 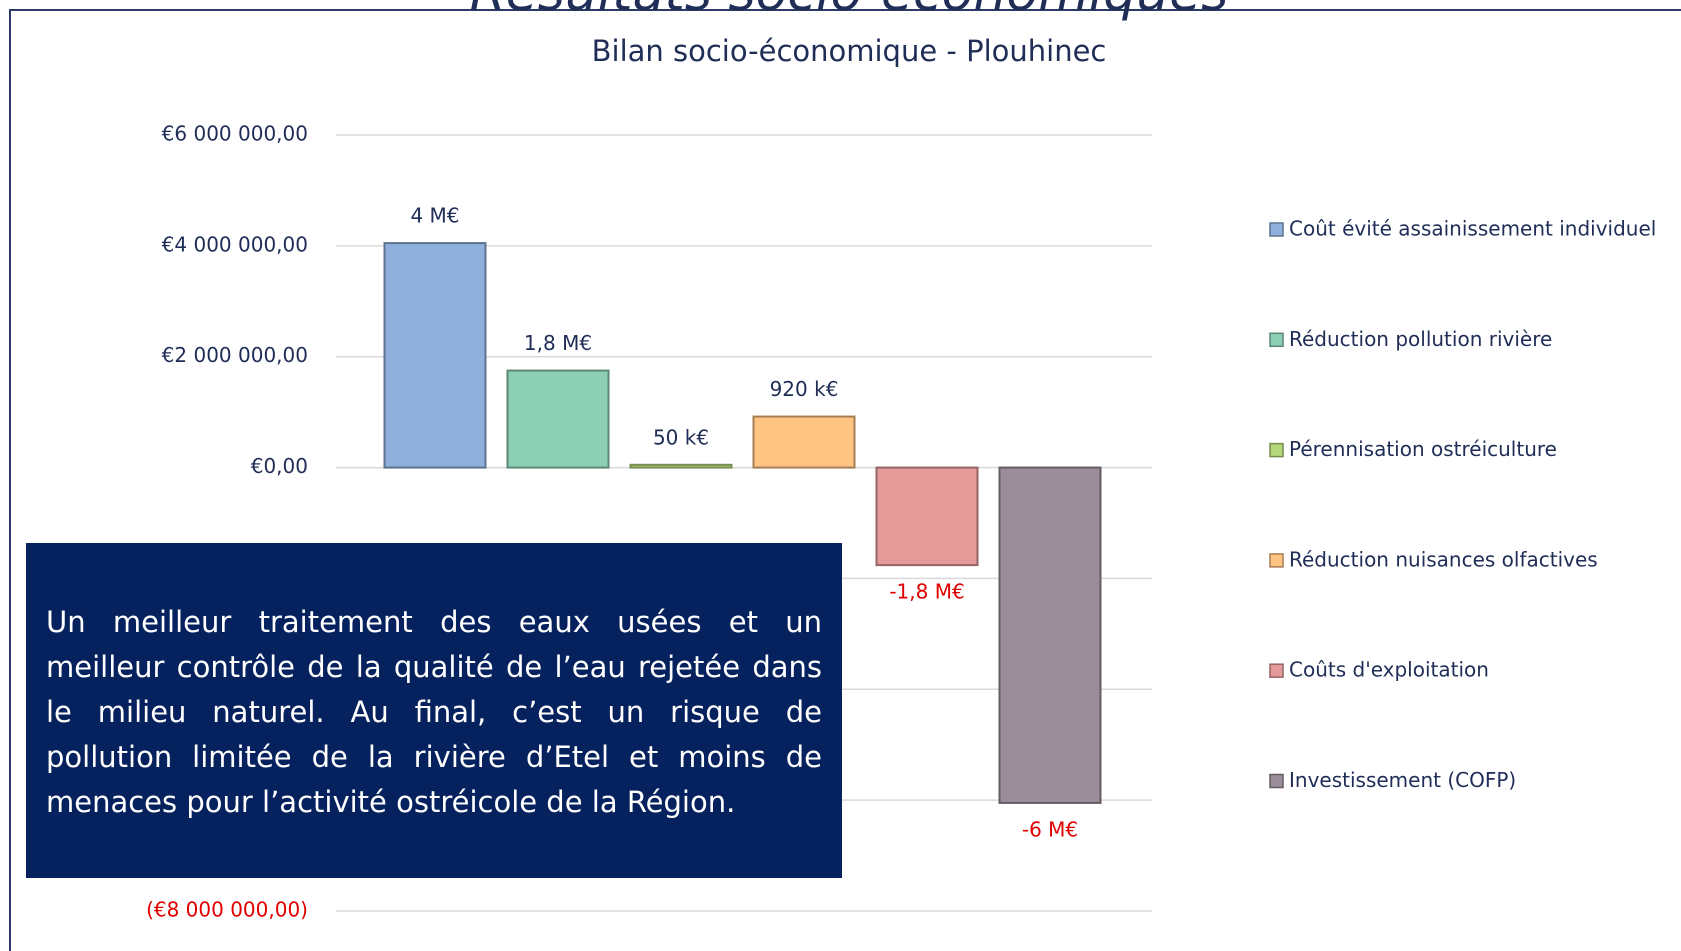 What do you see at coordinates (1420, 339) in the screenshot?
I see `legend-label: Réduction pollution rivière` at bounding box center [1420, 339].